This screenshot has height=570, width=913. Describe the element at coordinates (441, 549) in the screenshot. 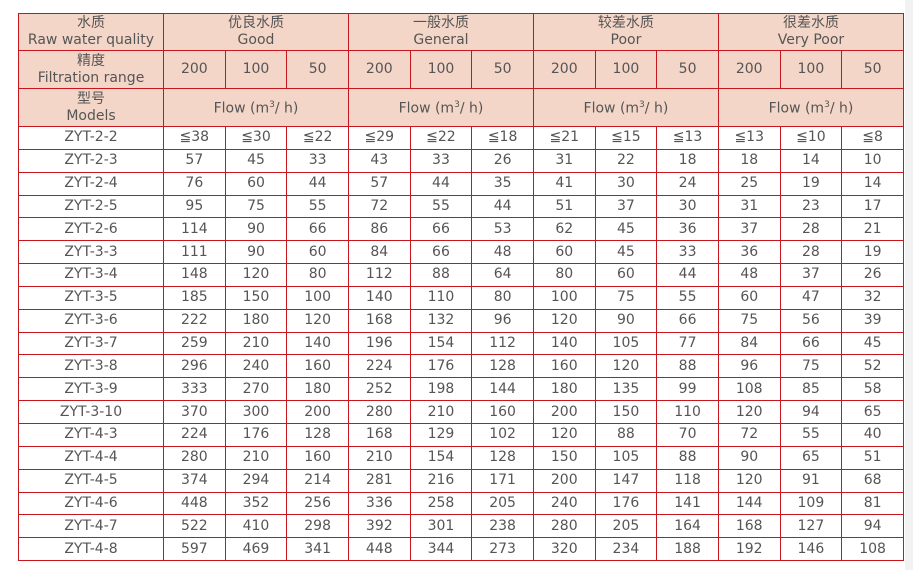

I see `flow-cell: 344` at that location.